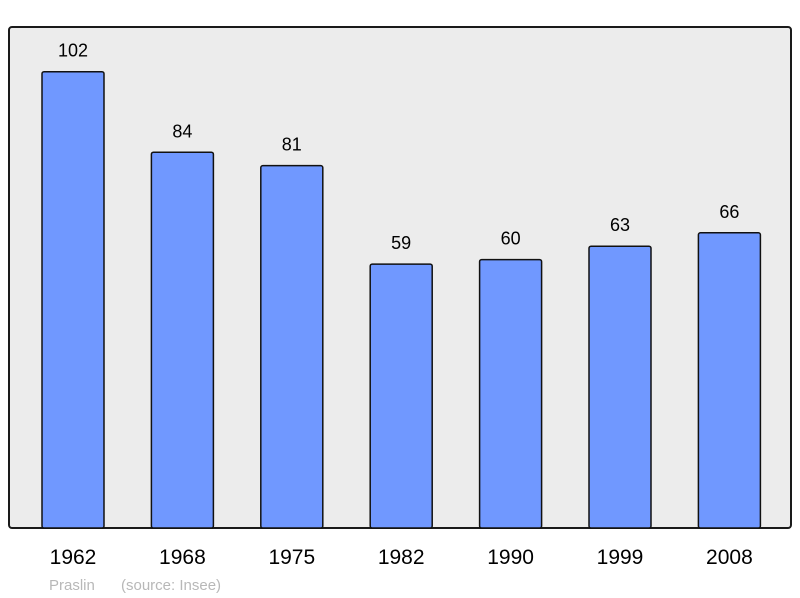 This screenshot has width=800, height=598. What do you see at coordinates (73, 51) in the screenshot?
I see `data-label-1962: 102` at bounding box center [73, 51].